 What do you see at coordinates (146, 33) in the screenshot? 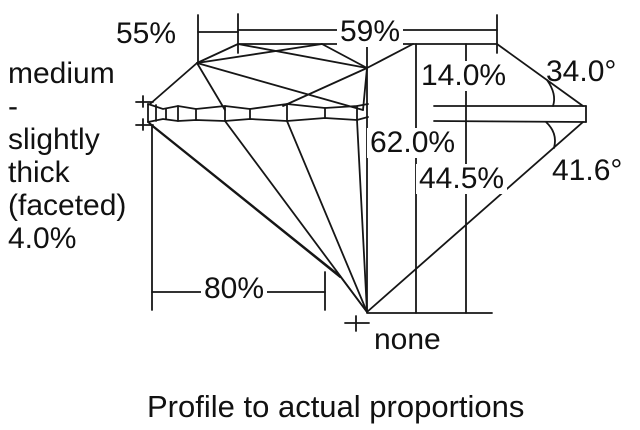
I see `star-length-label: 55%` at bounding box center [146, 33].